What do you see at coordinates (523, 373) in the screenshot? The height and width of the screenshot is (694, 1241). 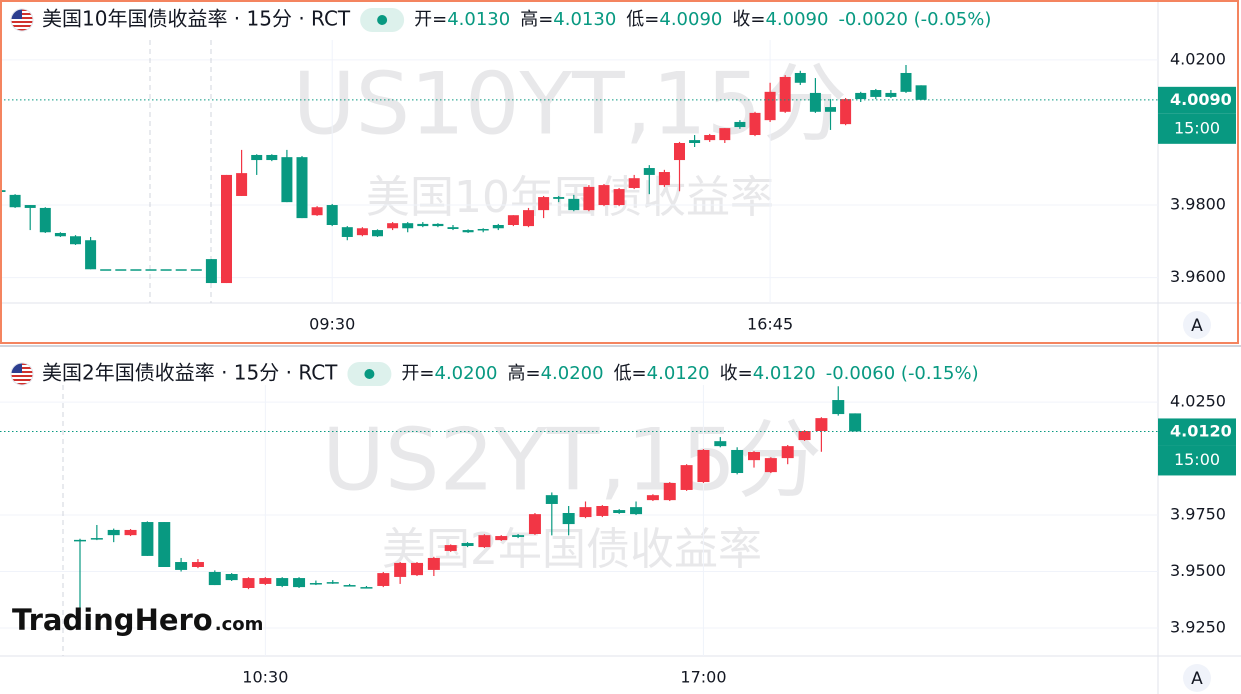 I see `legend-name: 高=` at bounding box center [523, 373].